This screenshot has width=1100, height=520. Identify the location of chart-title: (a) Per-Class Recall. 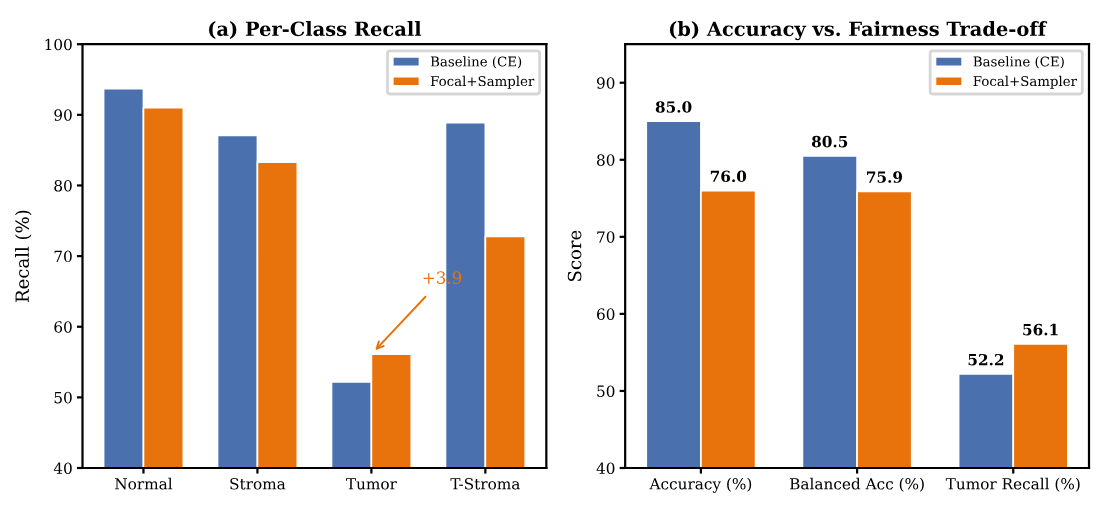
(315, 30).